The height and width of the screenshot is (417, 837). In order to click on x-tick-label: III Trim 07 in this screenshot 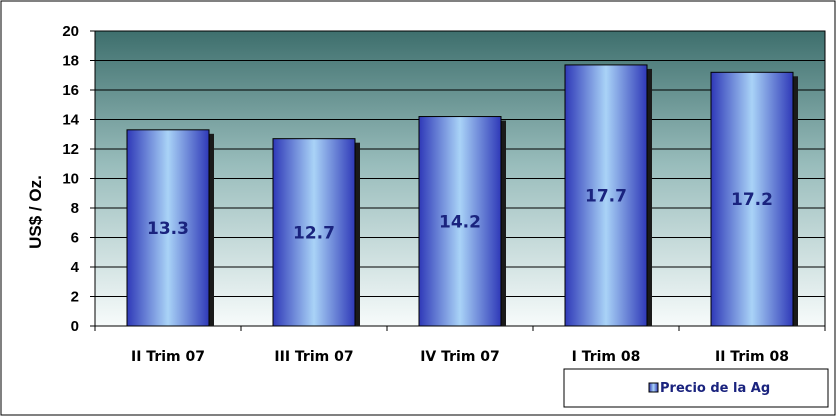, I will do `click(313, 357)`.